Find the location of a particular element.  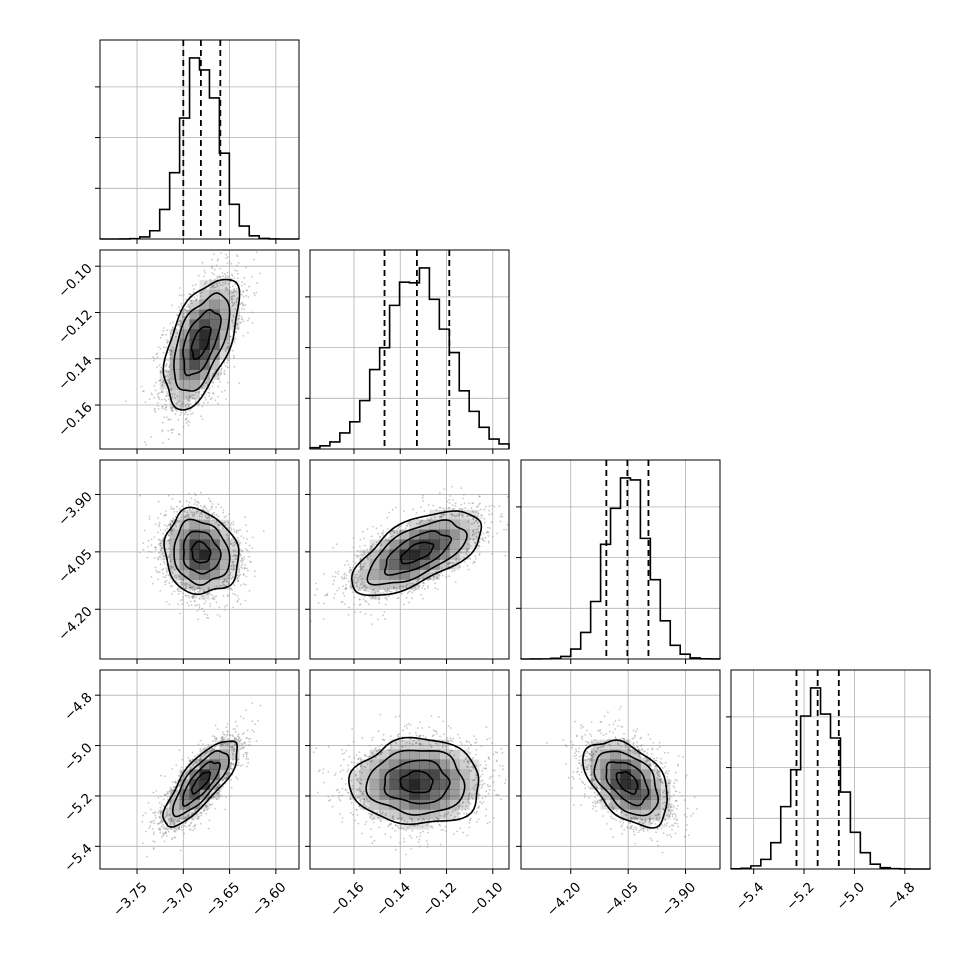

contours is located at coordinates (201, 344).